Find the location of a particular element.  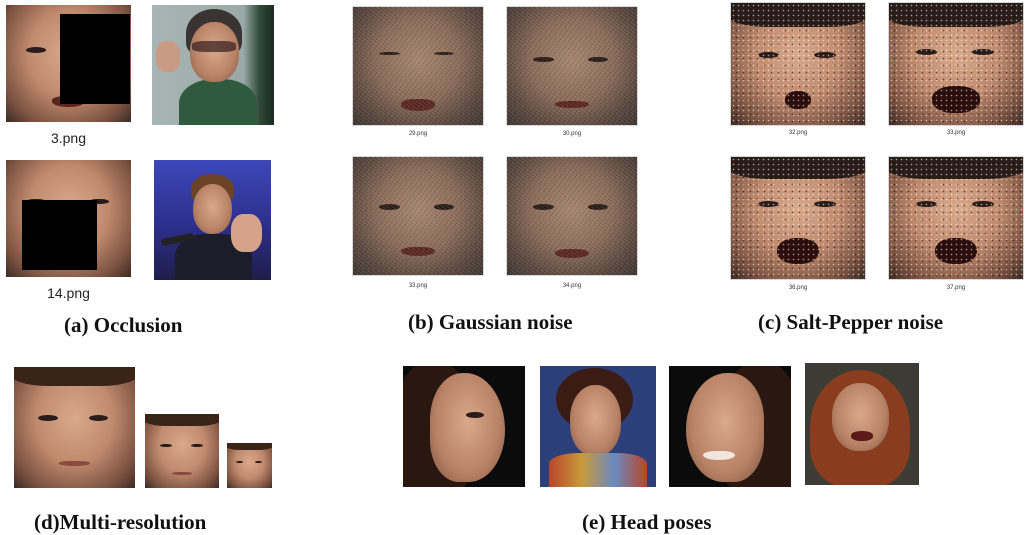

file-name-37: 37.png is located at coordinates (956, 288).